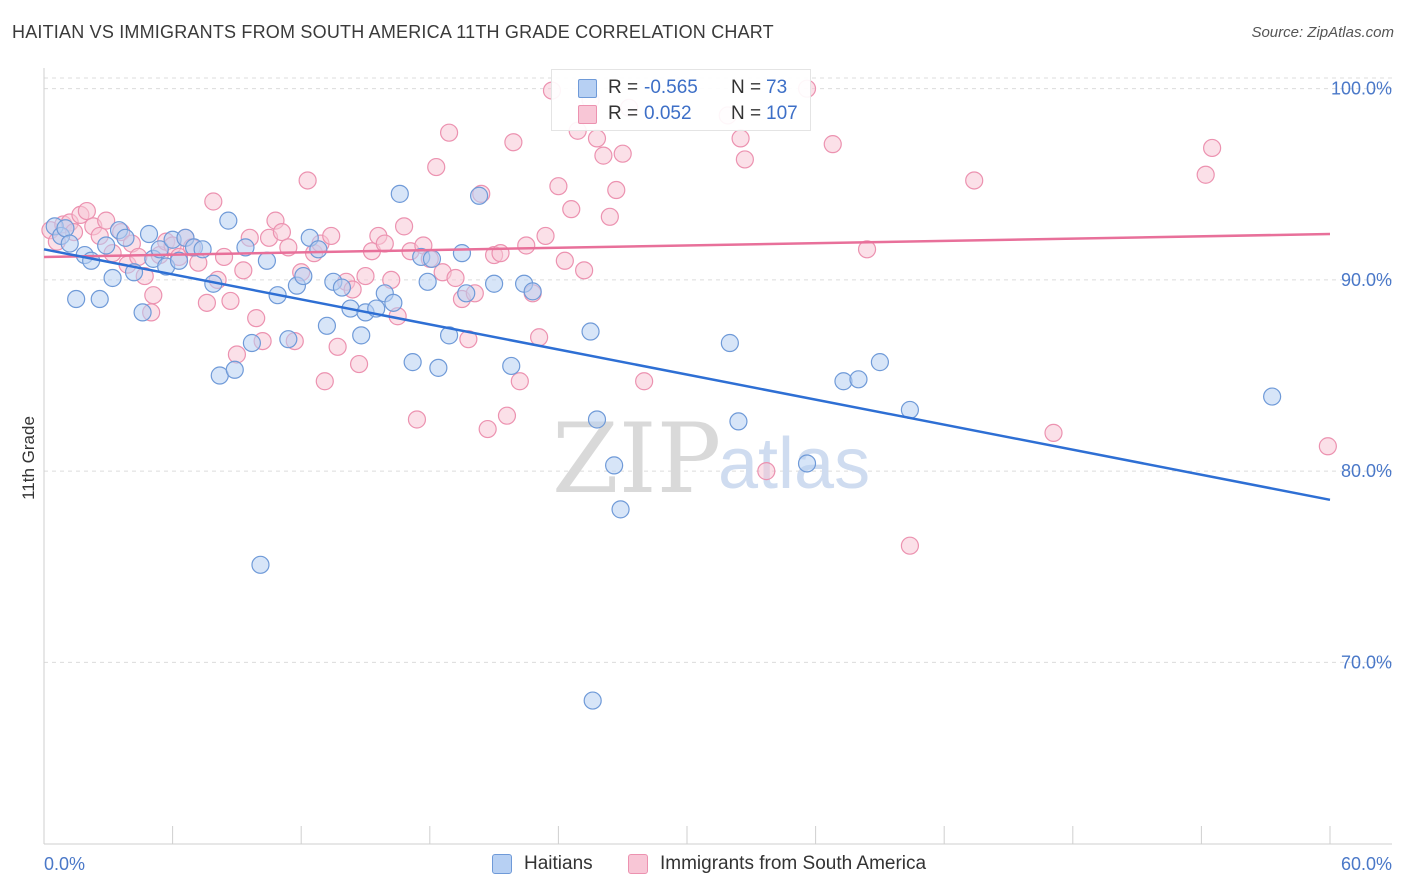 Image resolution: width=1406 pixels, height=892 pixels. I want to click on y-tick-label: 90.0%, so click(1366, 280).